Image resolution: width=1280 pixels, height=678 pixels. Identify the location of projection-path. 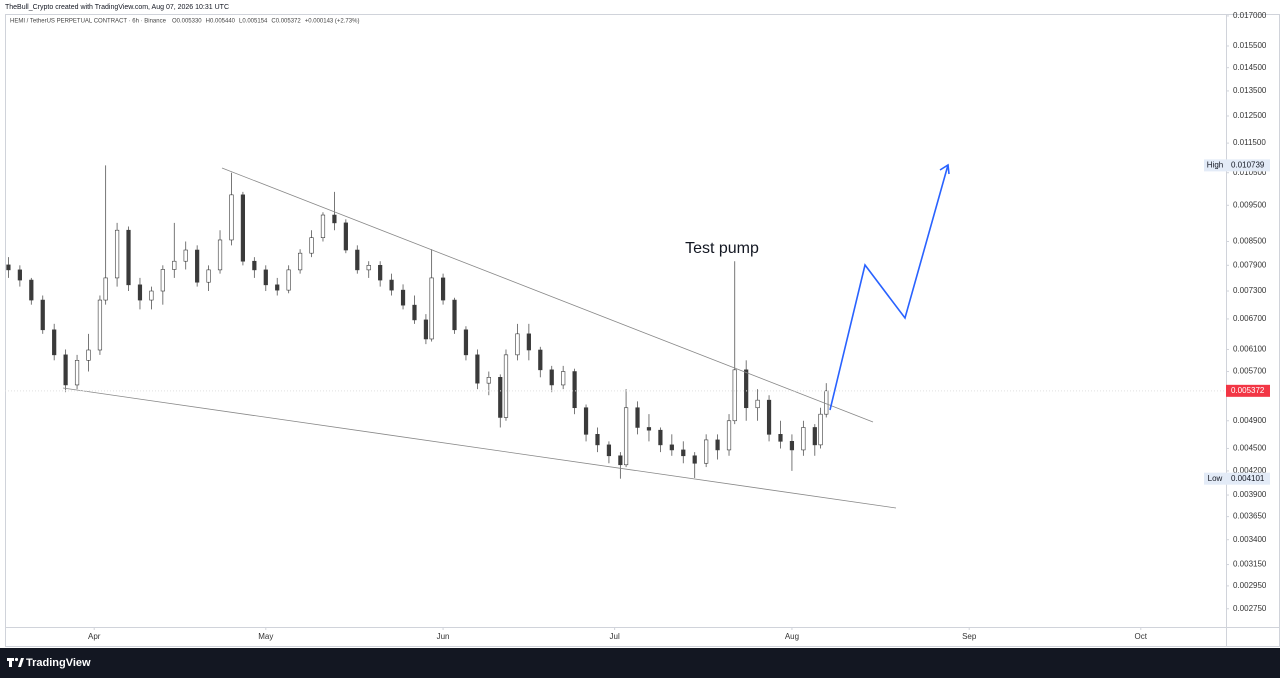
(889, 287).